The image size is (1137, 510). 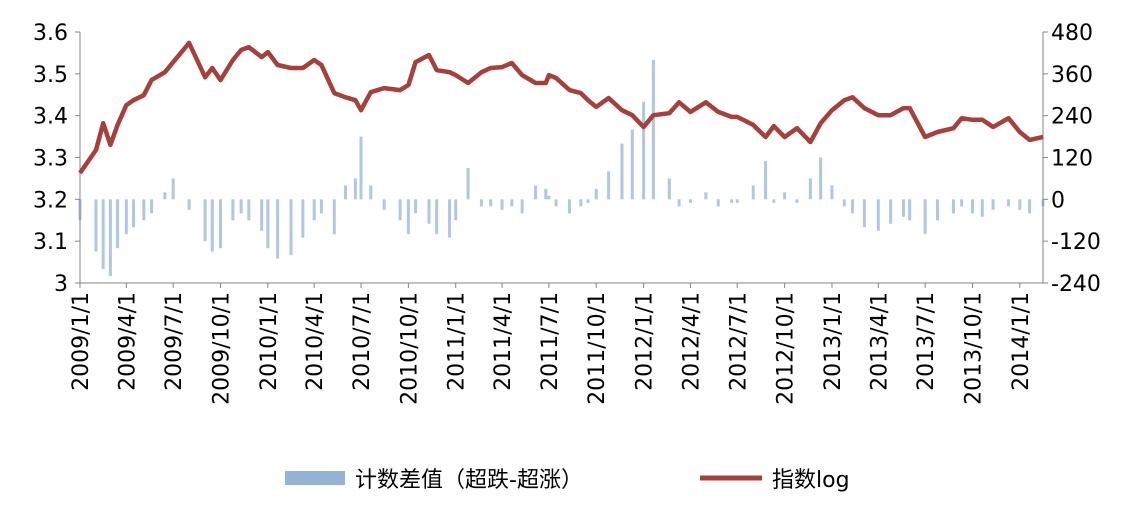 What do you see at coordinates (1076, 284) in the screenshot?
I see `y2-tick-label: -240` at bounding box center [1076, 284].